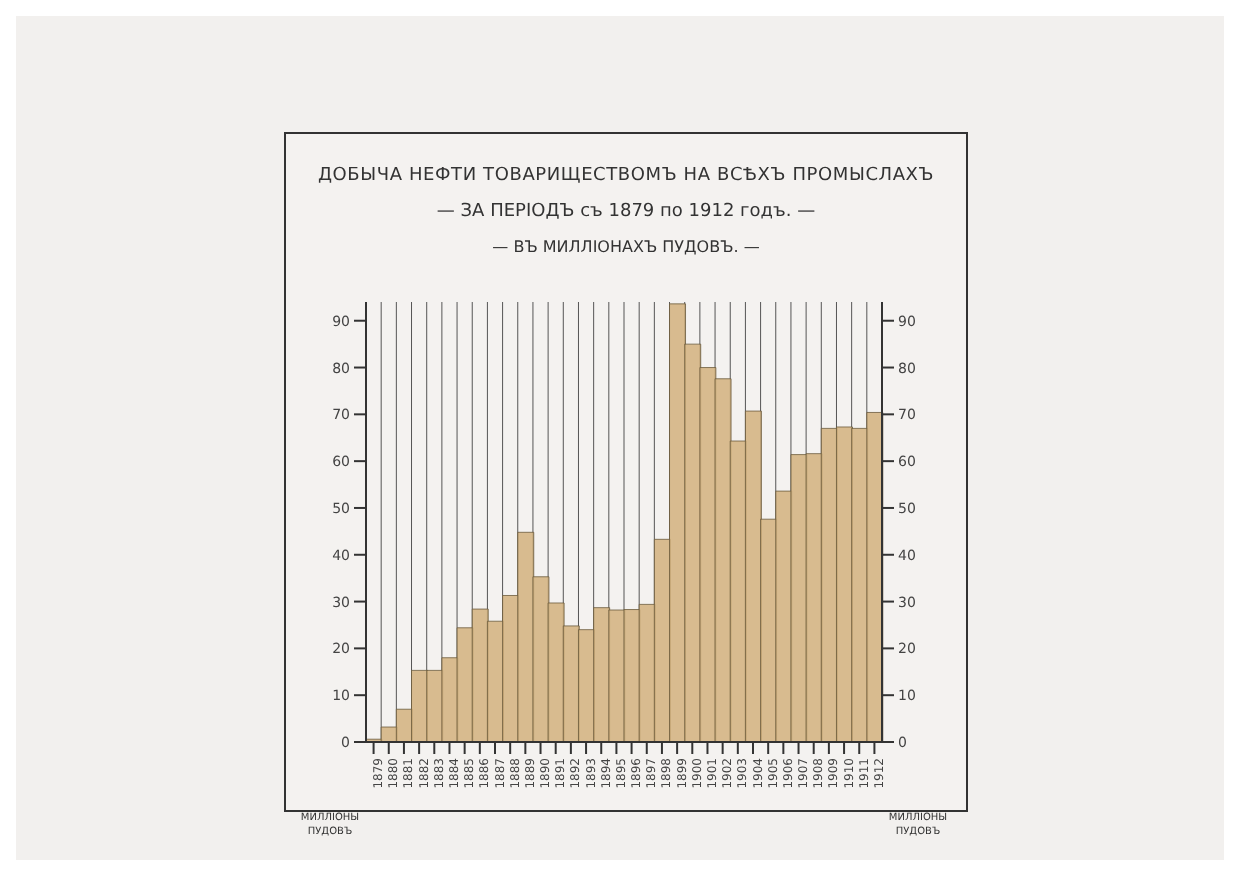  I want to click on chart-title: ДОБЫЧА НЕФТИ ТОВАРИЩЕСТВОМЪ НА ВСѢХЪ ПРОМЫСЛАХЪ, so click(626, 176).